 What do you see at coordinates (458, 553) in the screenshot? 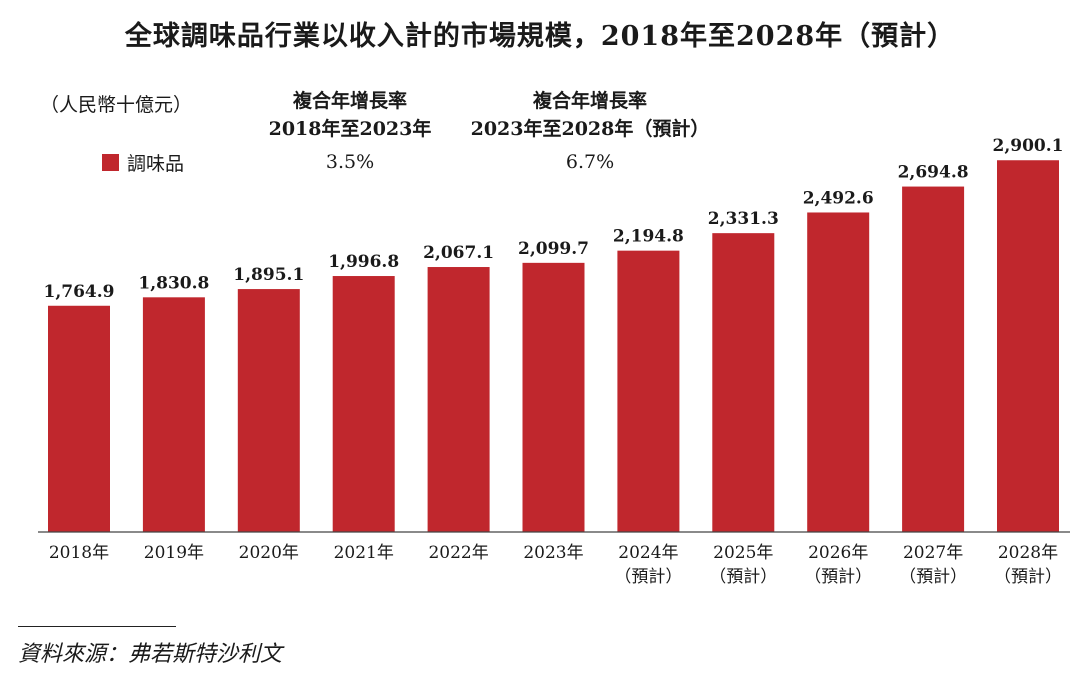
I see `x-tick-label: 2022年` at bounding box center [458, 553].